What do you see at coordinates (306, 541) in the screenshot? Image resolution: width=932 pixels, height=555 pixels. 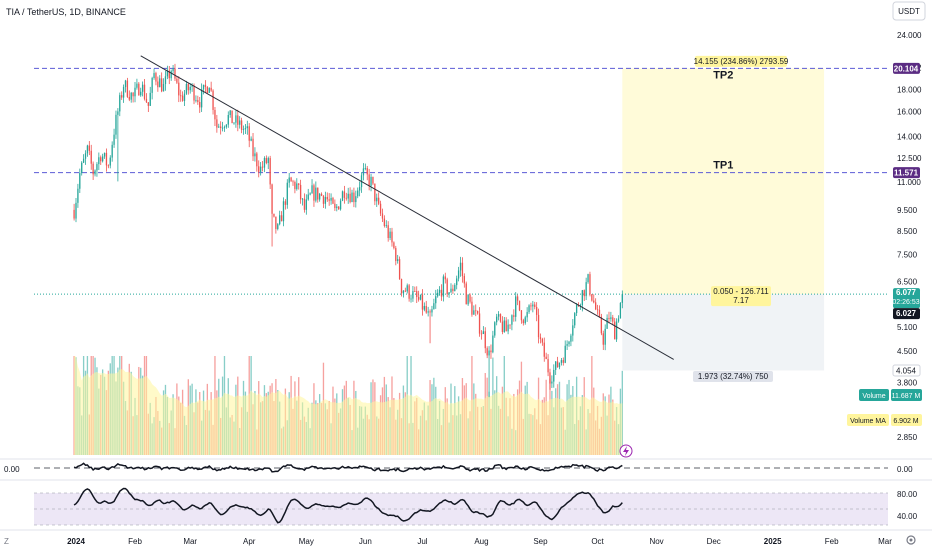 I see `time-label: May` at bounding box center [306, 541].